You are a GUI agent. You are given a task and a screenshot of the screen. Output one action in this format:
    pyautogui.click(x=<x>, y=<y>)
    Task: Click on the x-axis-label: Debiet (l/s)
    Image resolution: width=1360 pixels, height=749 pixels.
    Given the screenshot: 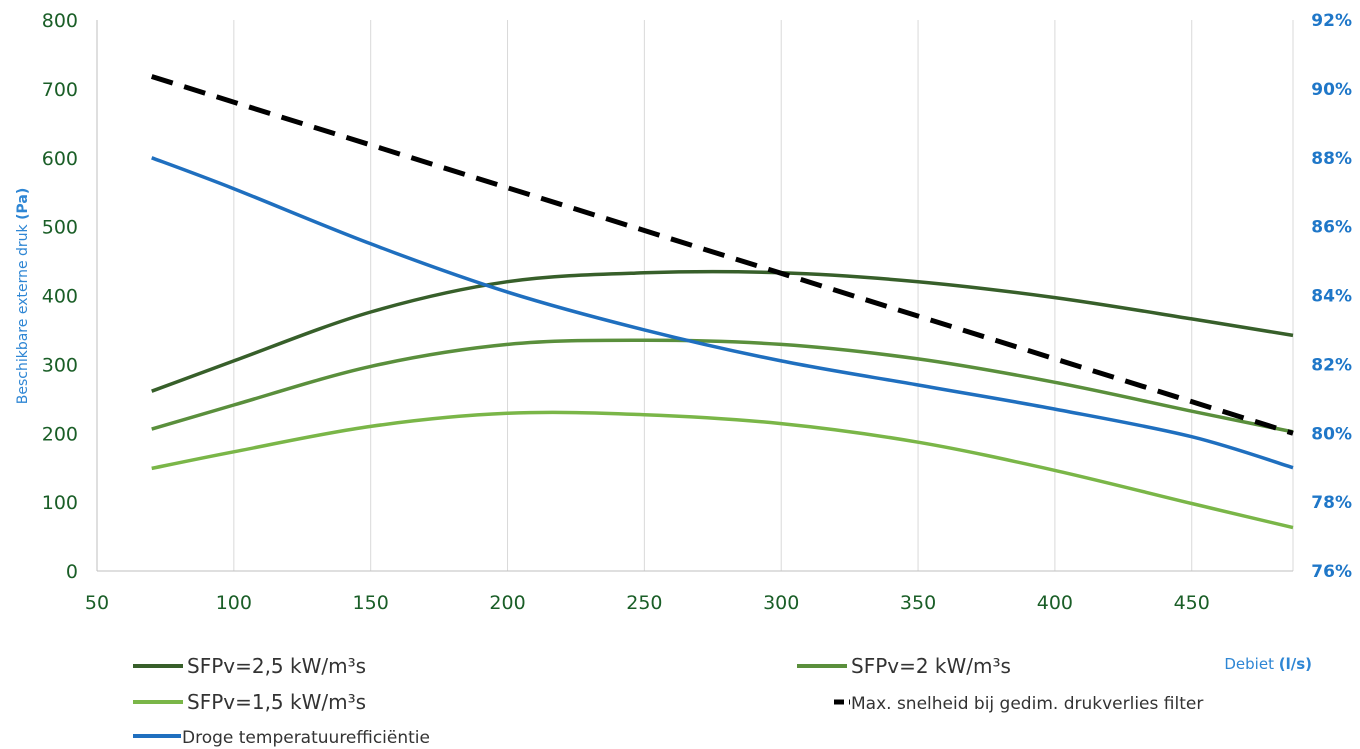 What is the action you would take?
    pyautogui.click(x=1268, y=664)
    